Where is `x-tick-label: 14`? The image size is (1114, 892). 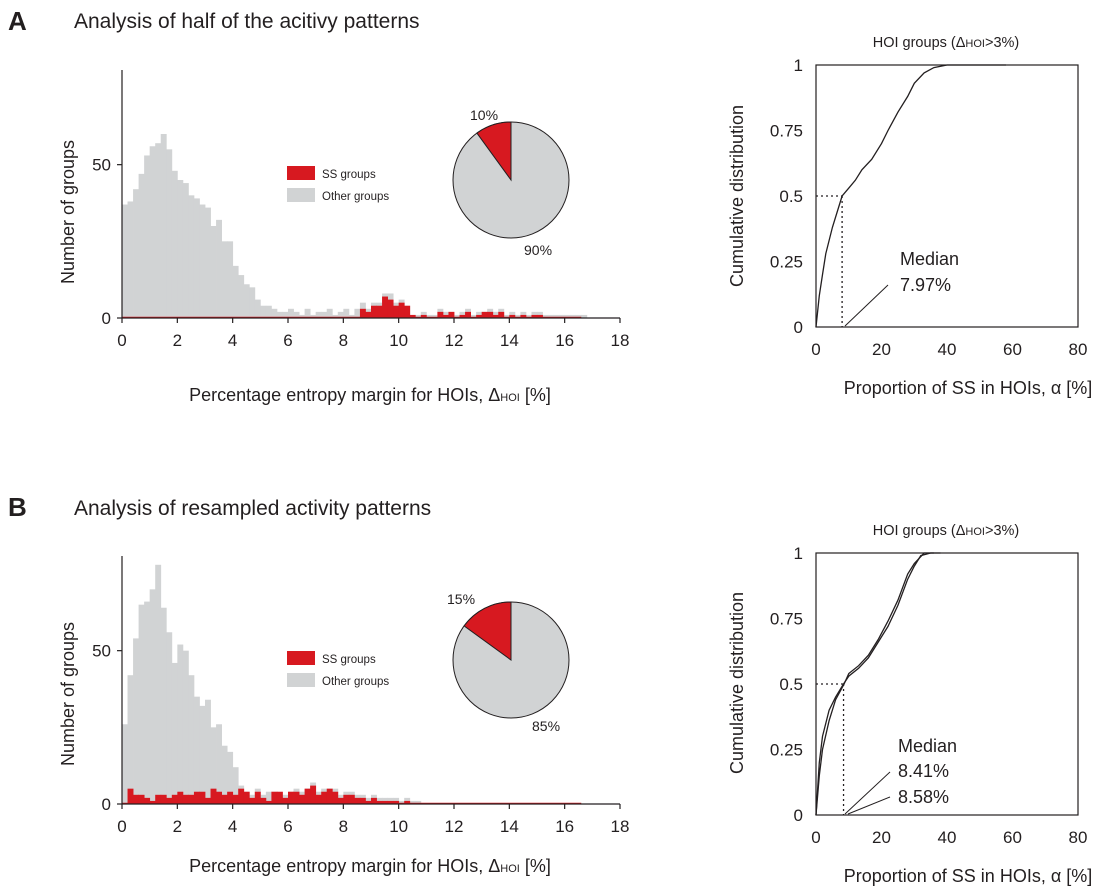 x-tick-label: 14 is located at coordinates (509, 826).